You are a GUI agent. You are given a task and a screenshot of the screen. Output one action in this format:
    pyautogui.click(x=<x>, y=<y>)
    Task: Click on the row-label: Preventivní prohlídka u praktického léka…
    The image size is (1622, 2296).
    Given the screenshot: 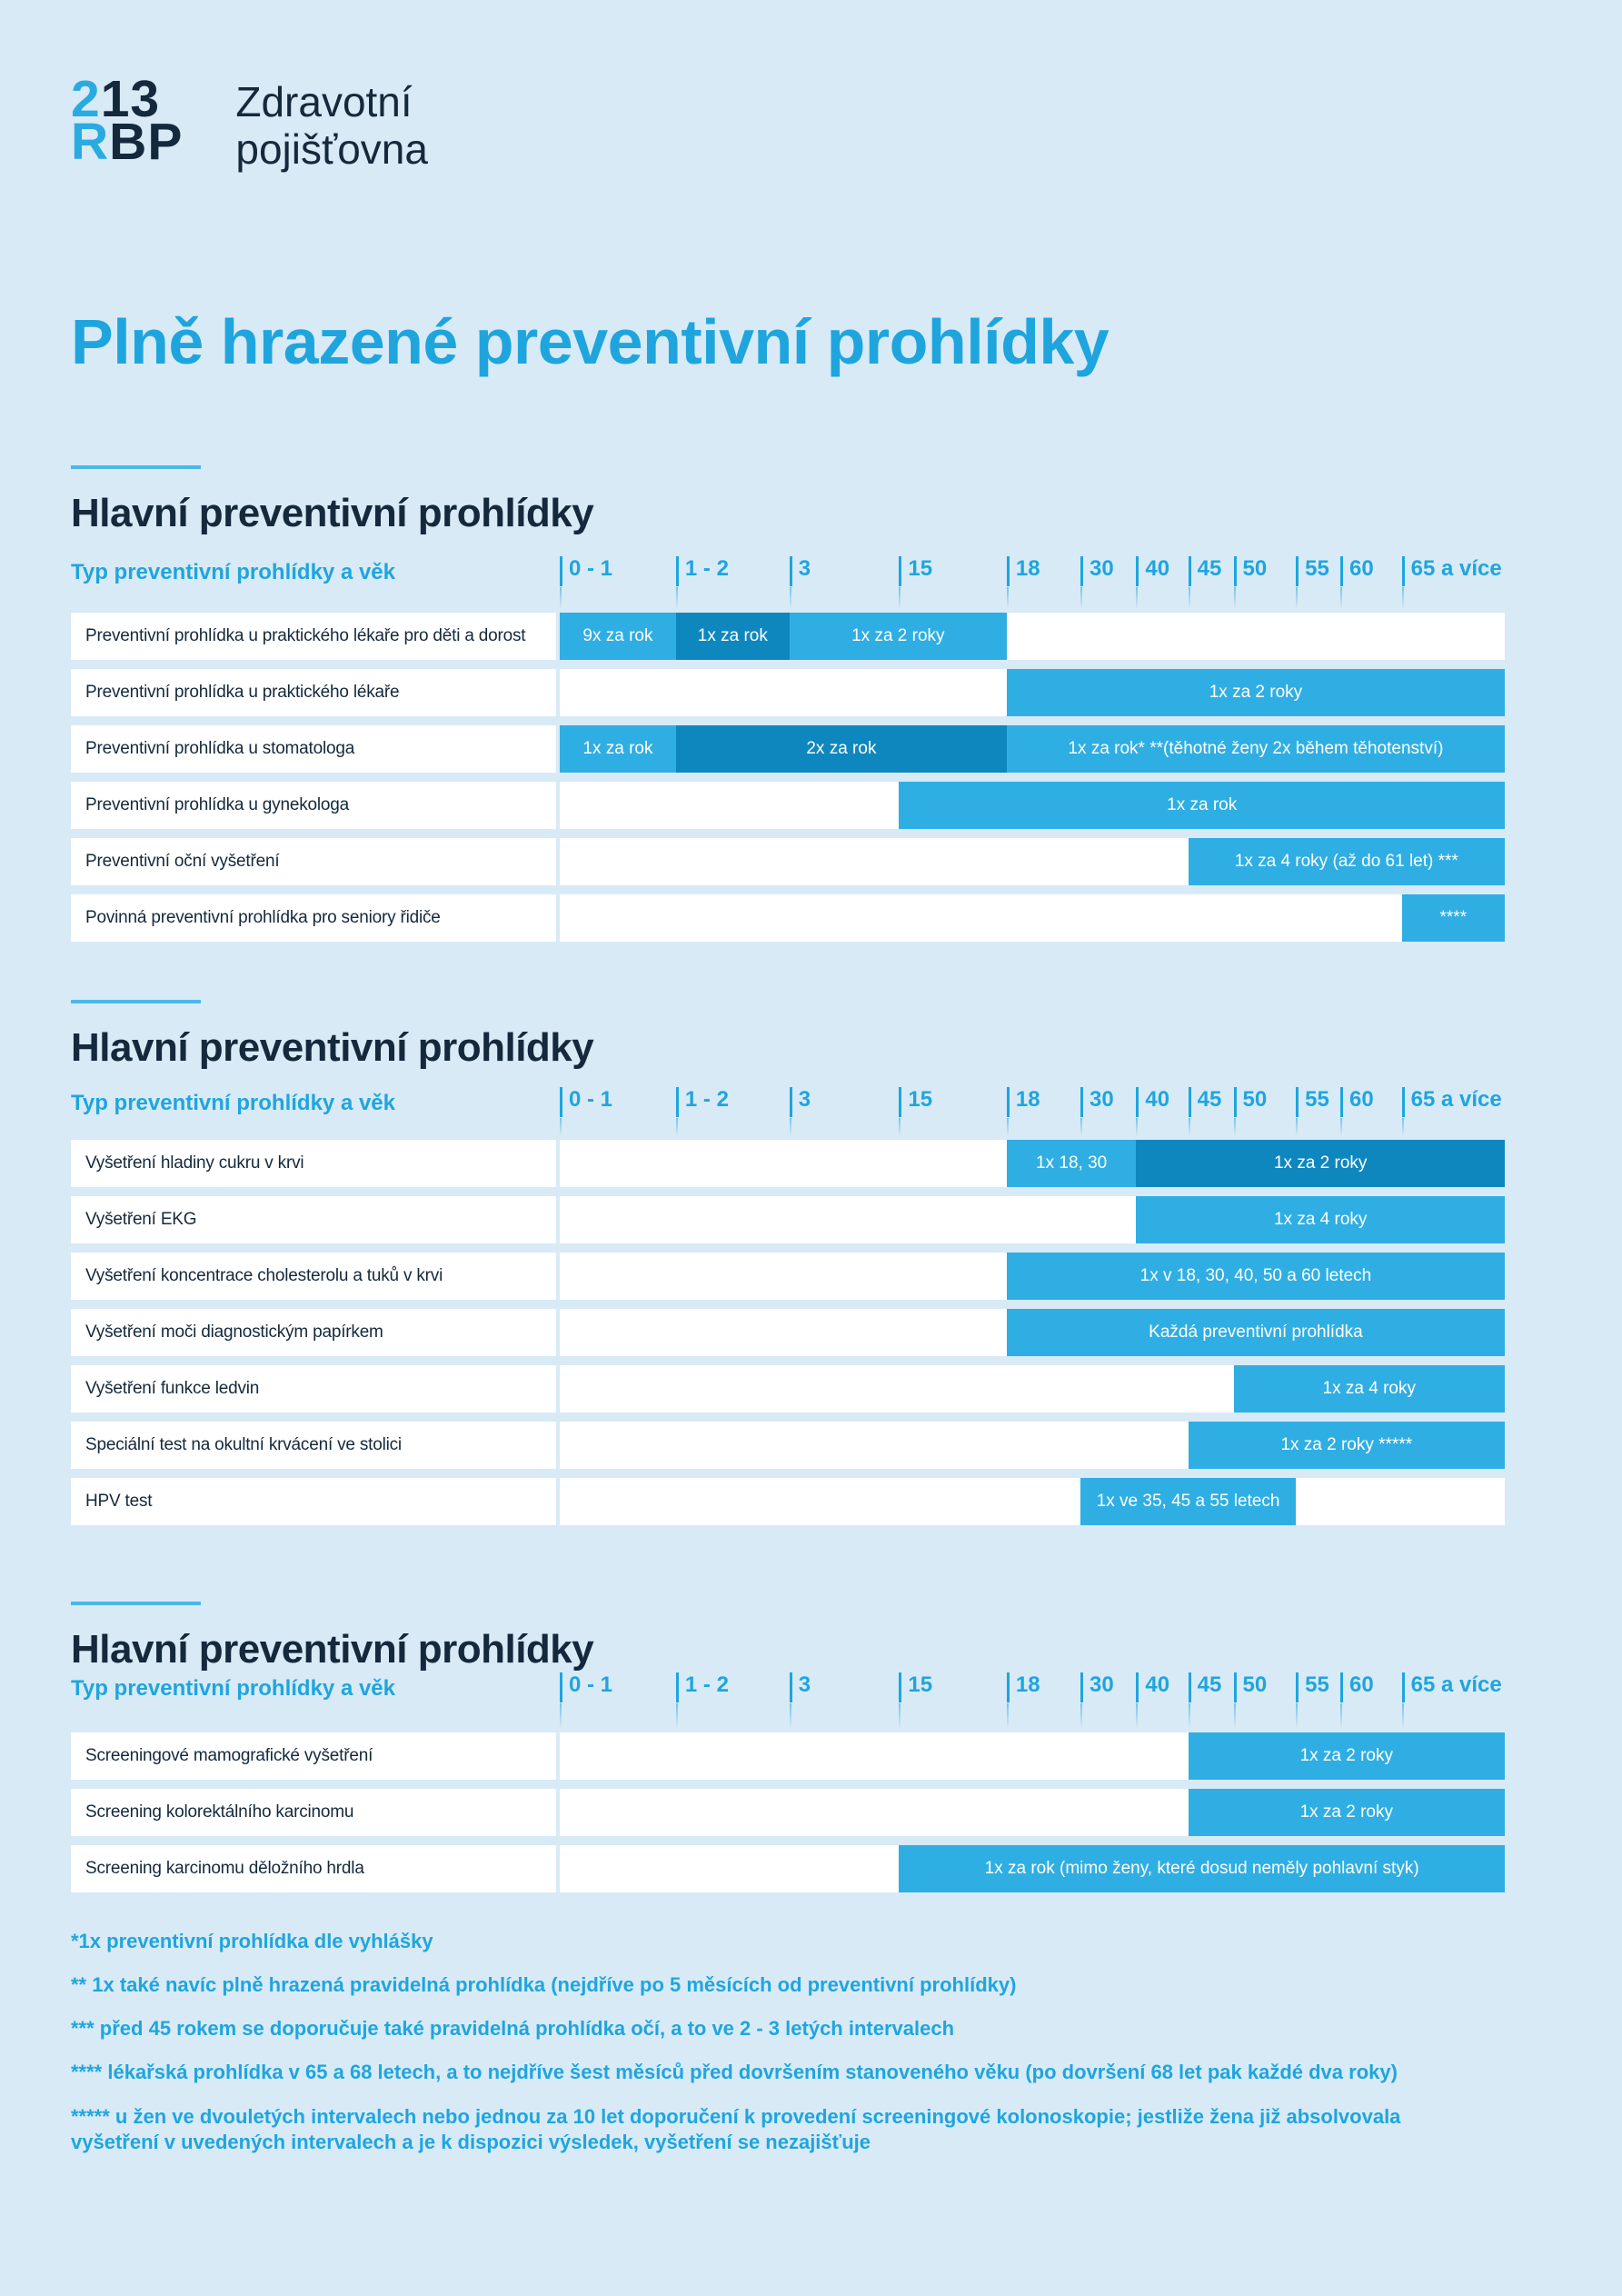 What is the action you would take?
    pyautogui.click(x=313, y=692)
    